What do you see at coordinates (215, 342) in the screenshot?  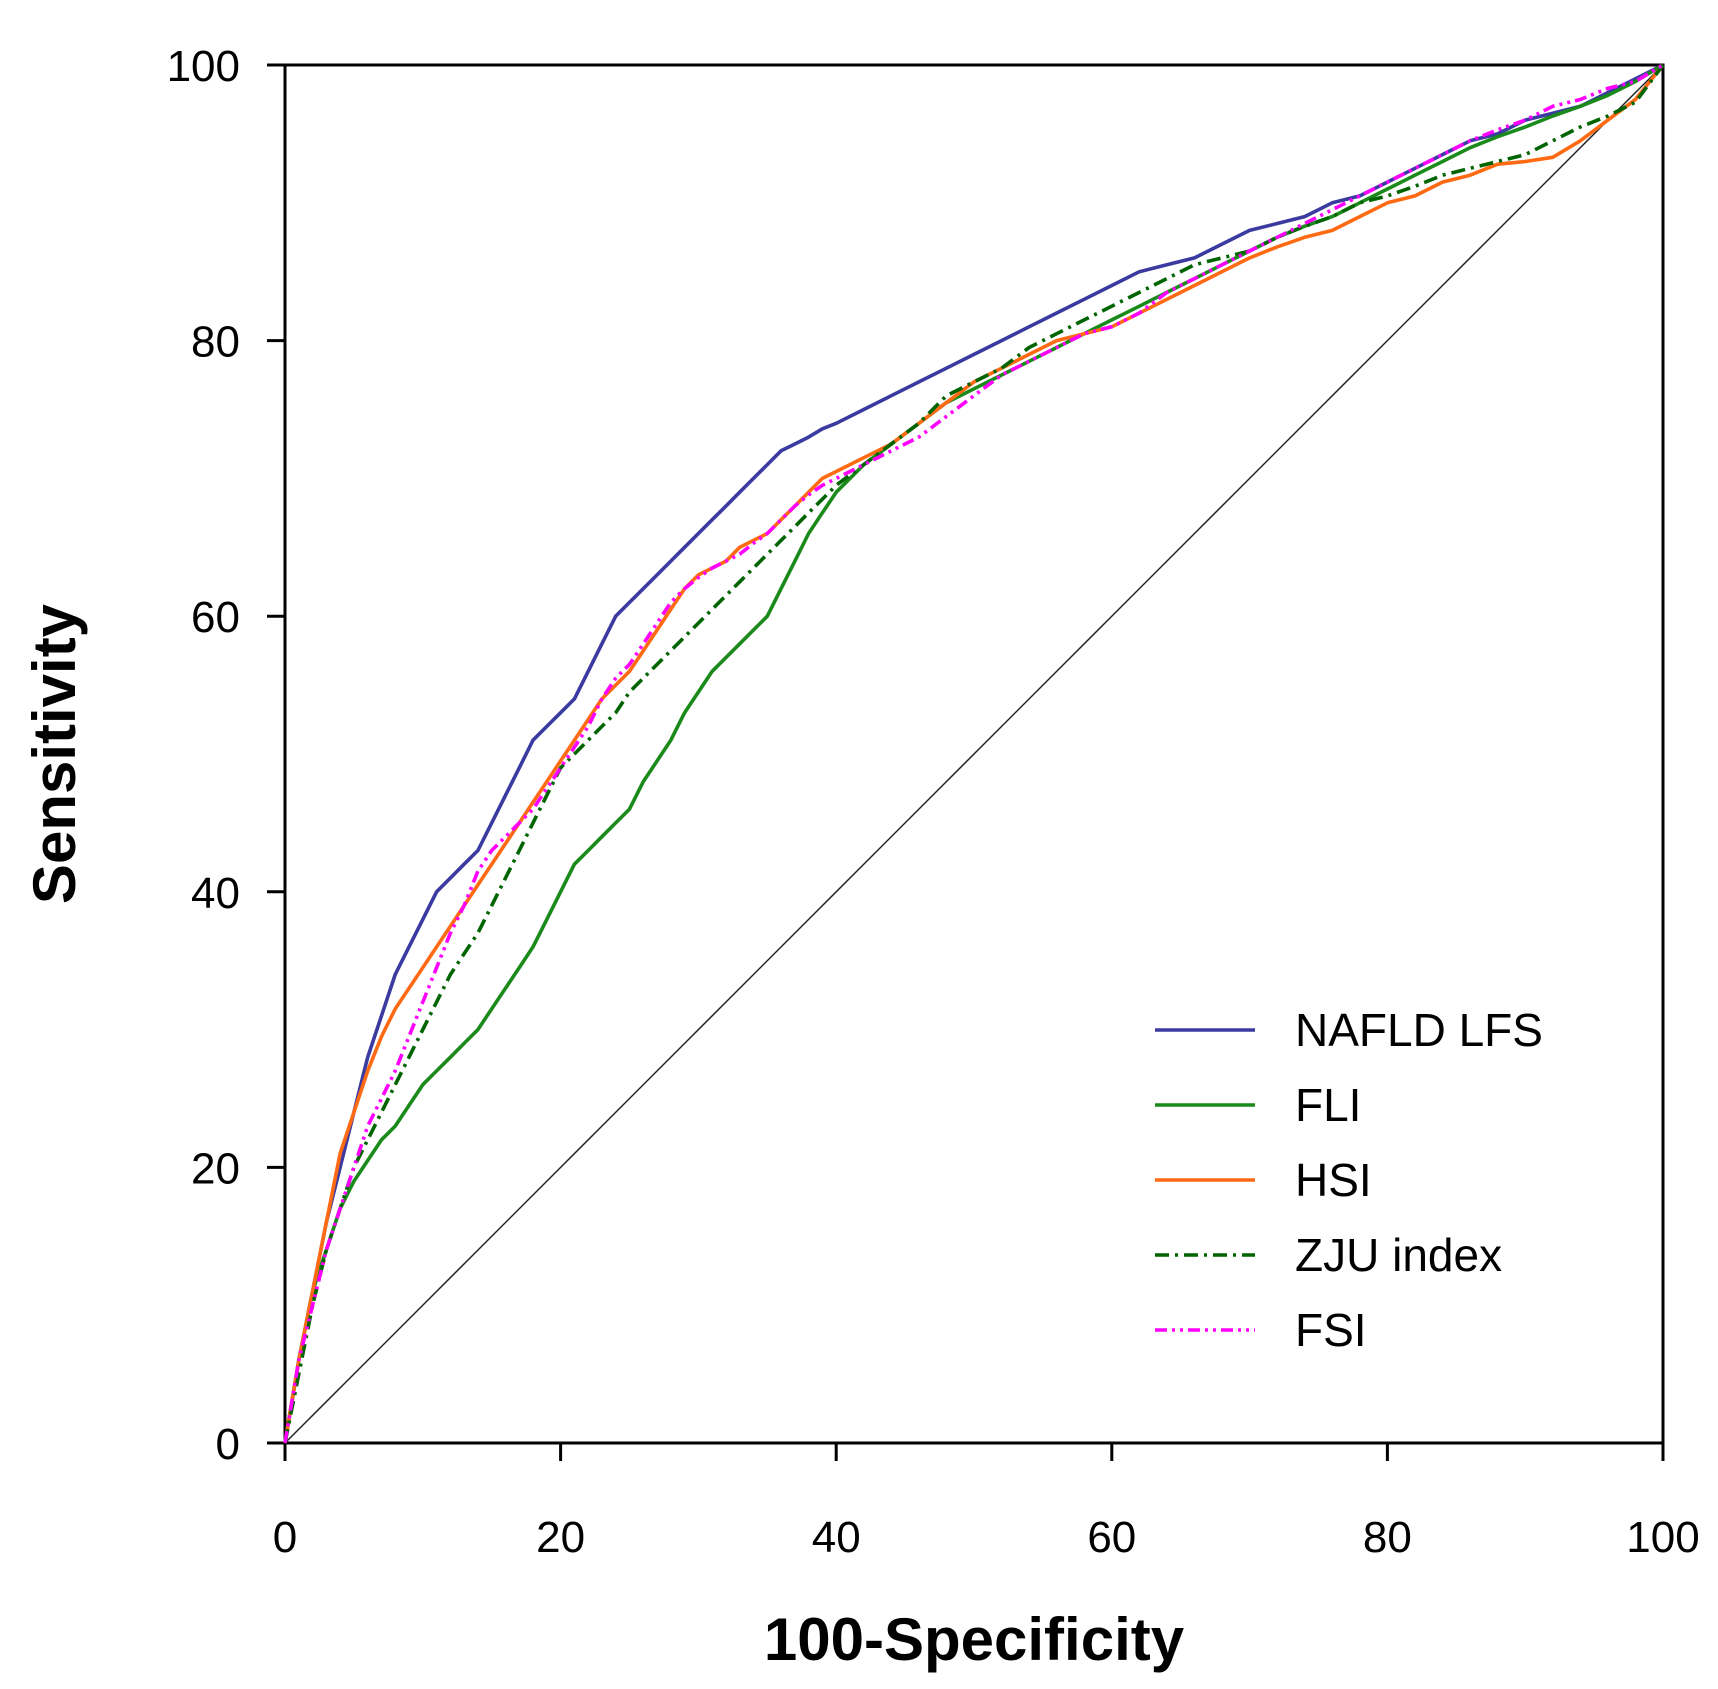 I see `y-tick-label: 80` at bounding box center [215, 342].